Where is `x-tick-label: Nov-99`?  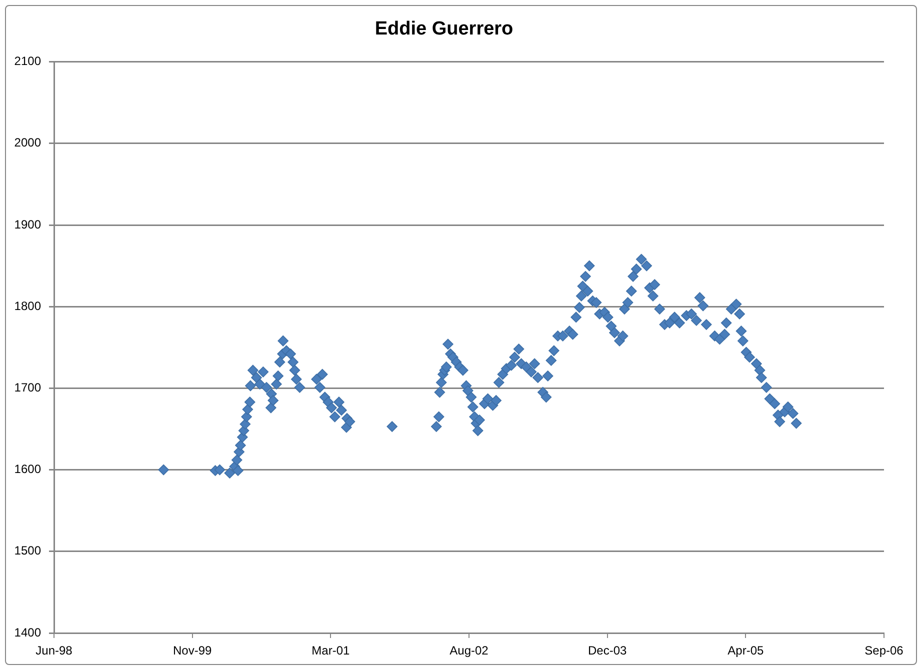
x-tick-label: Nov-99 is located at coordinates (192, 651).